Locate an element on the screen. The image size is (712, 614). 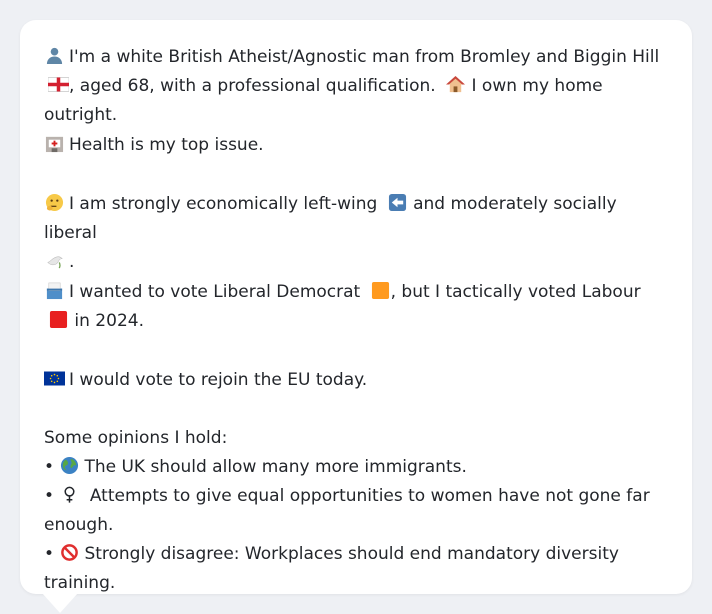
economics-text-b: and moderately socially liberal is located at coordinates (330, 218).